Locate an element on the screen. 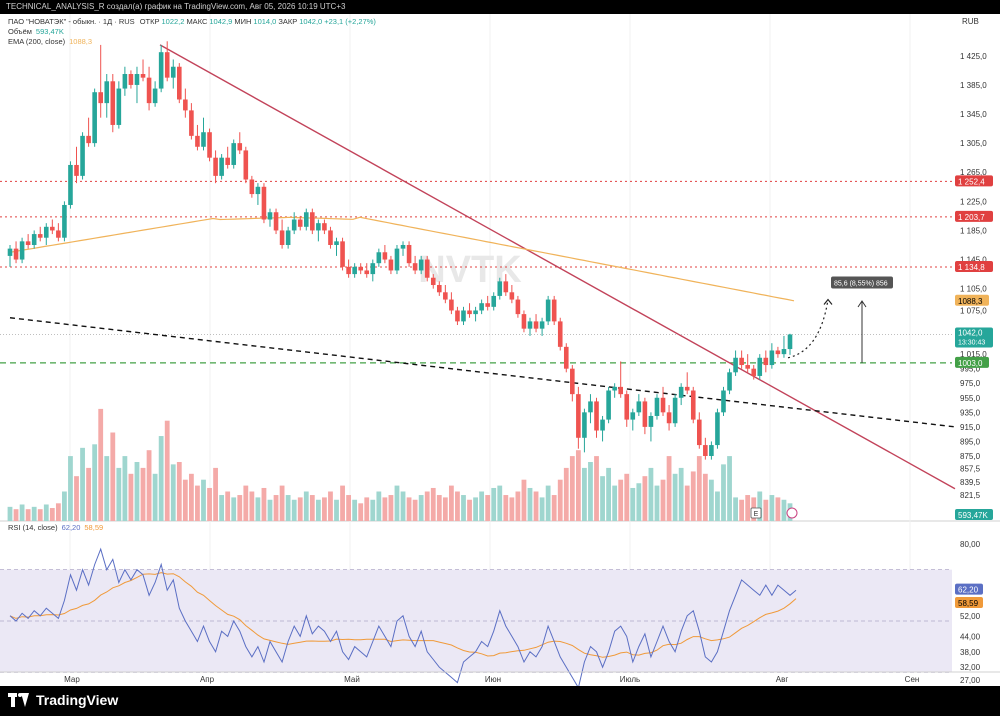 The height and width of the screenshot is (716, 1000). dashed-trend-line is located at coordinates (482, 372).